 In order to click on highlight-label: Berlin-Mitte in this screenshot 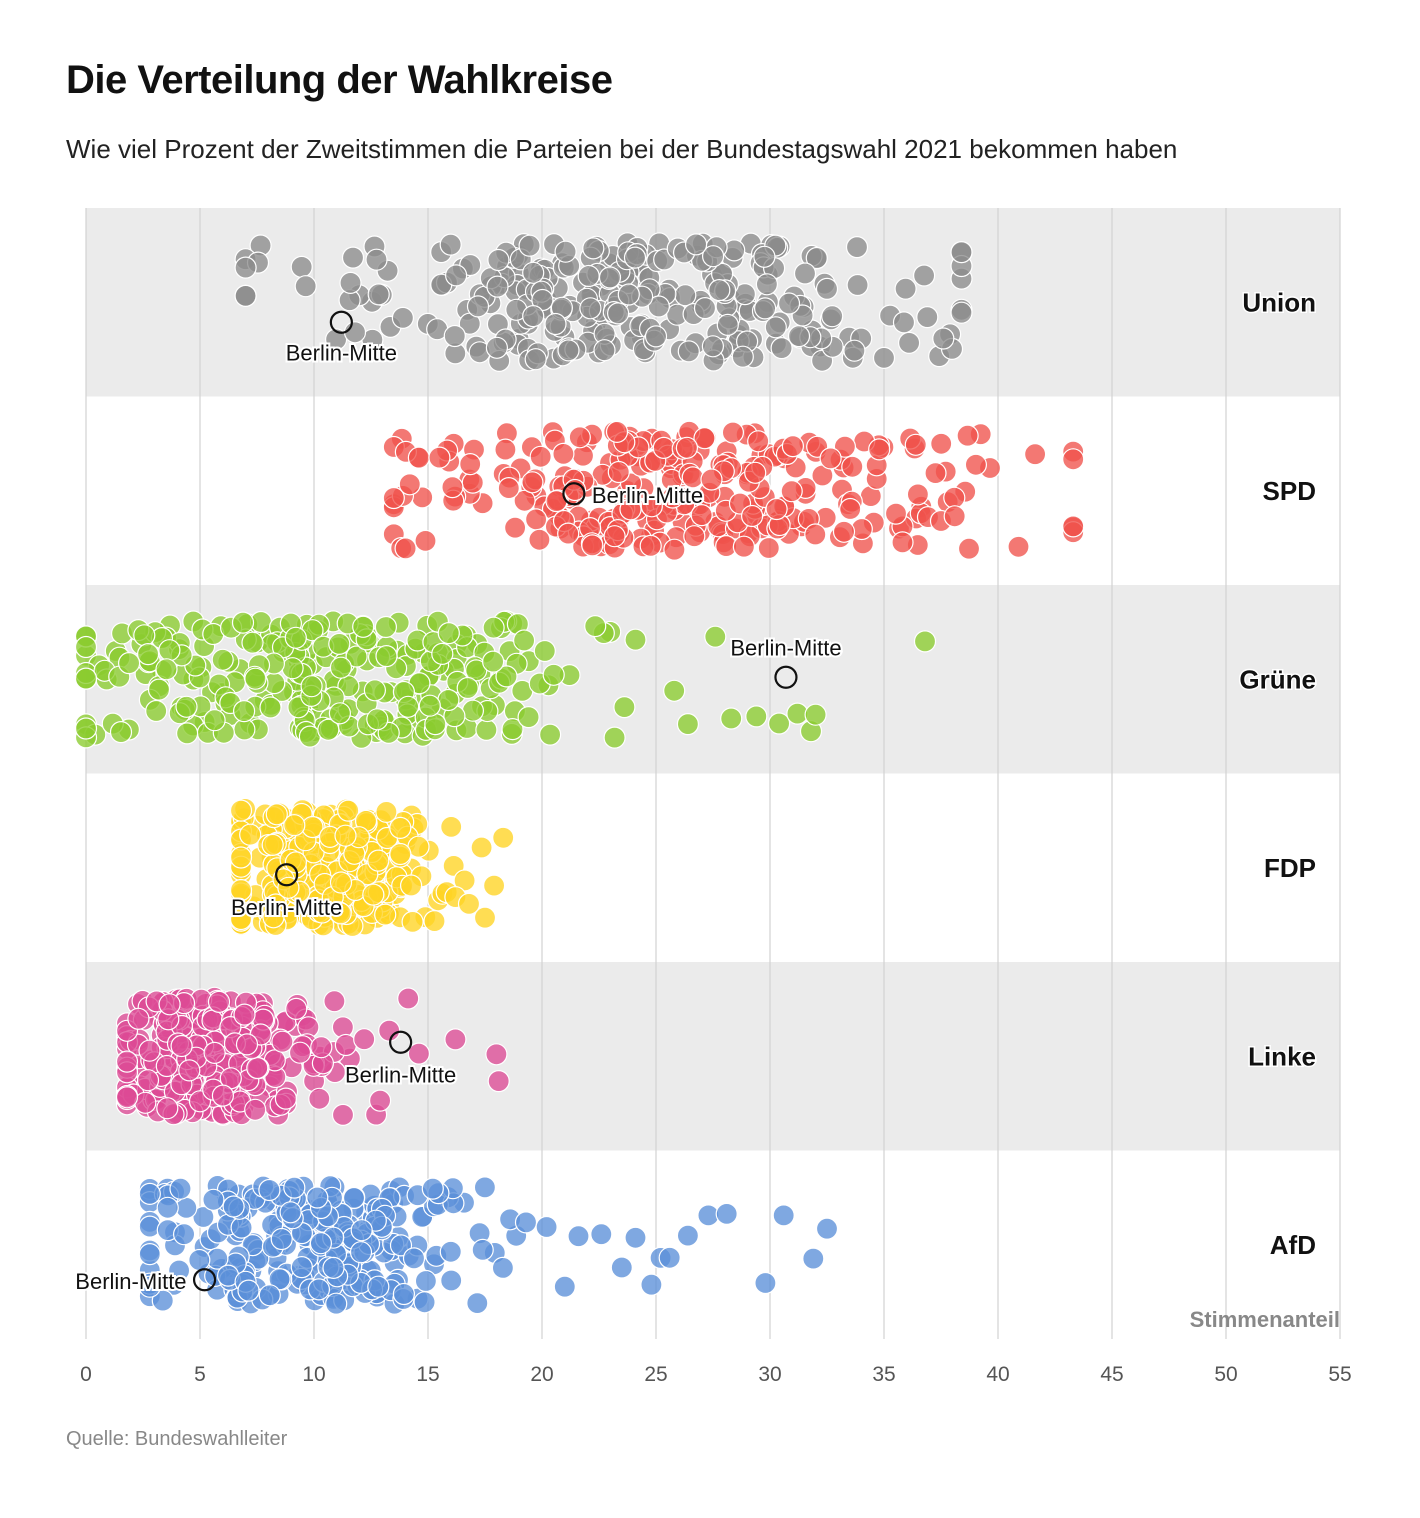, I will do `click(341, 352)`.